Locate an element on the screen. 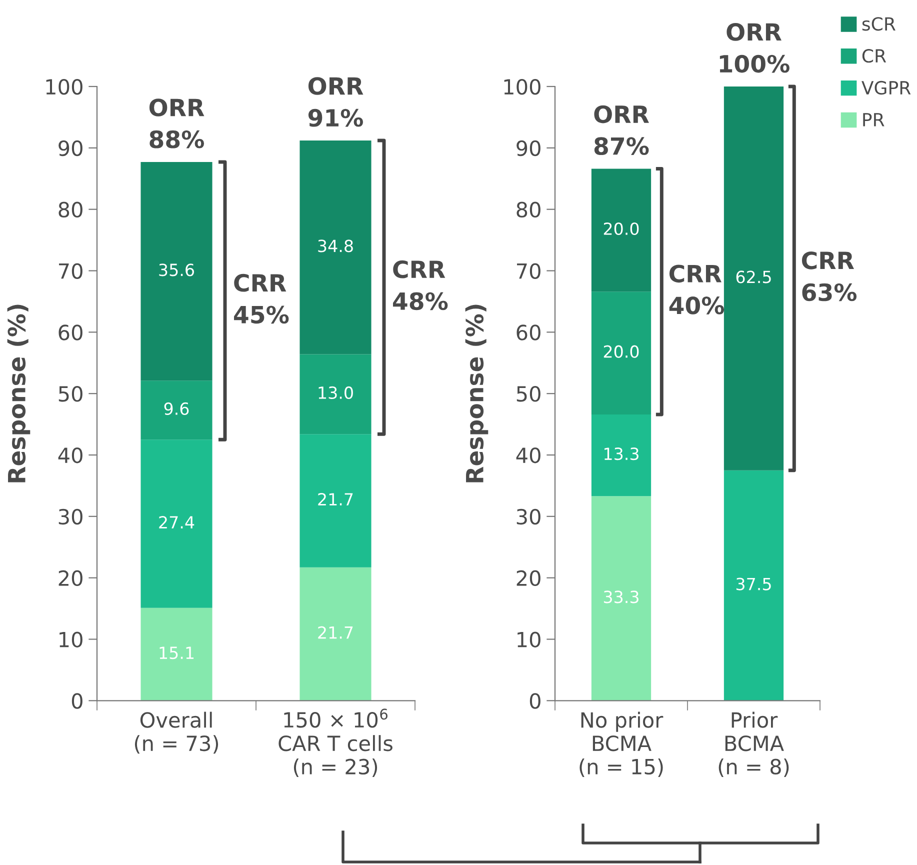 This screenshot has width=917, height=865. annotation: ORR 88% is located at coordinates (176, 123).